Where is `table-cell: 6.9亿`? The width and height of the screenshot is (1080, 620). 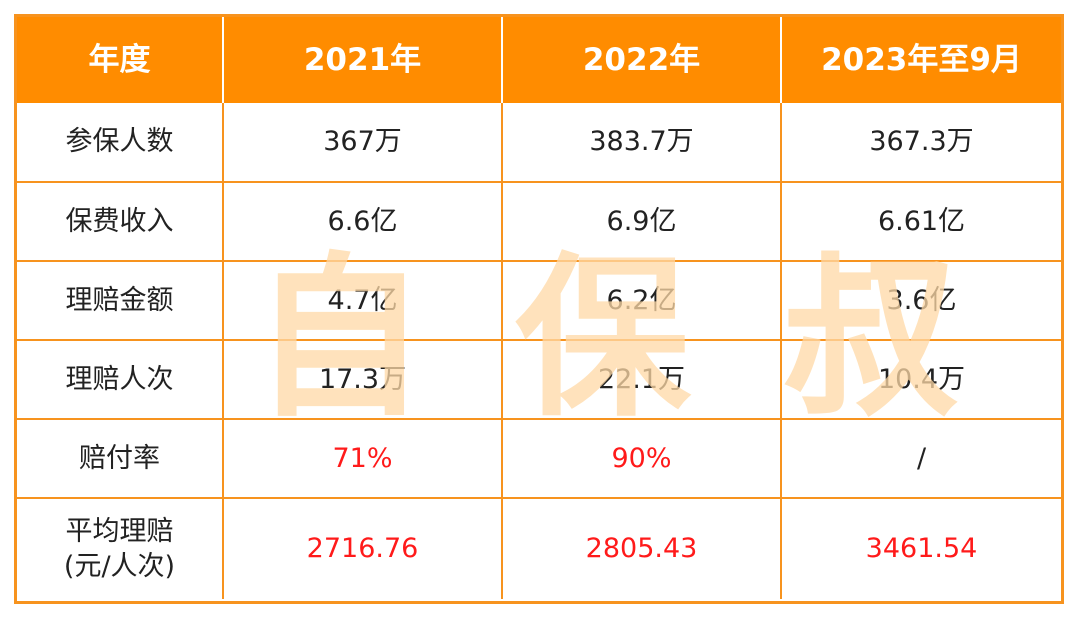 table-cell: 6.9亿 is located at coordinates (642, 222).